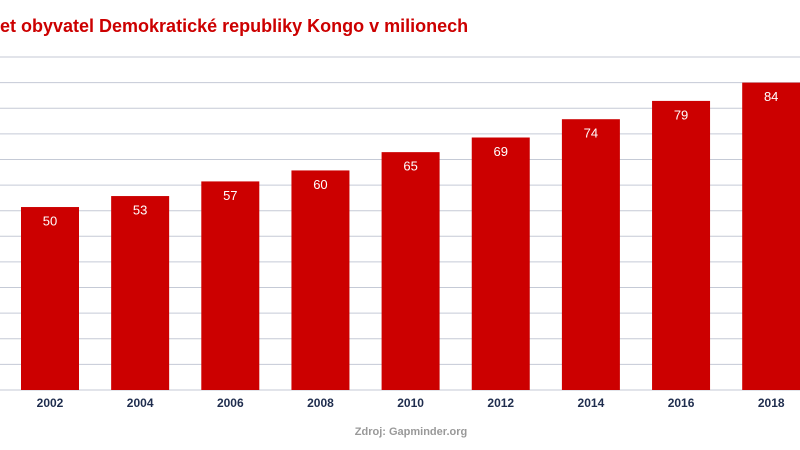 The height and width of the screenshot is (450, 800). Describe the element at coordinates (50, 403) in the screenshot. I see `x-tick-label: 2002` at that location.